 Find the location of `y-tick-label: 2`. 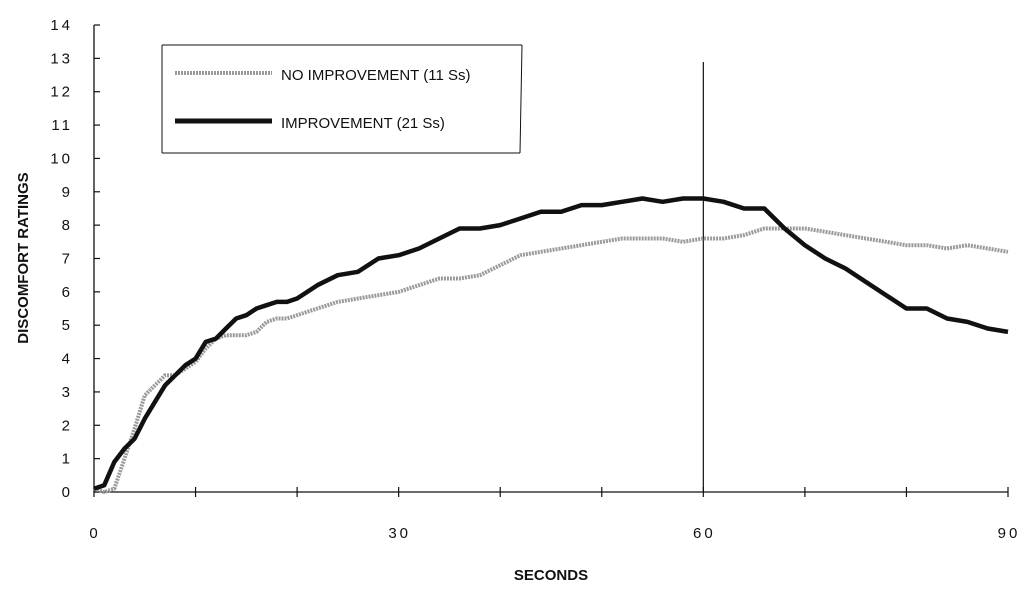

y-tick-label: 2 is located at coordinates (67, 425).